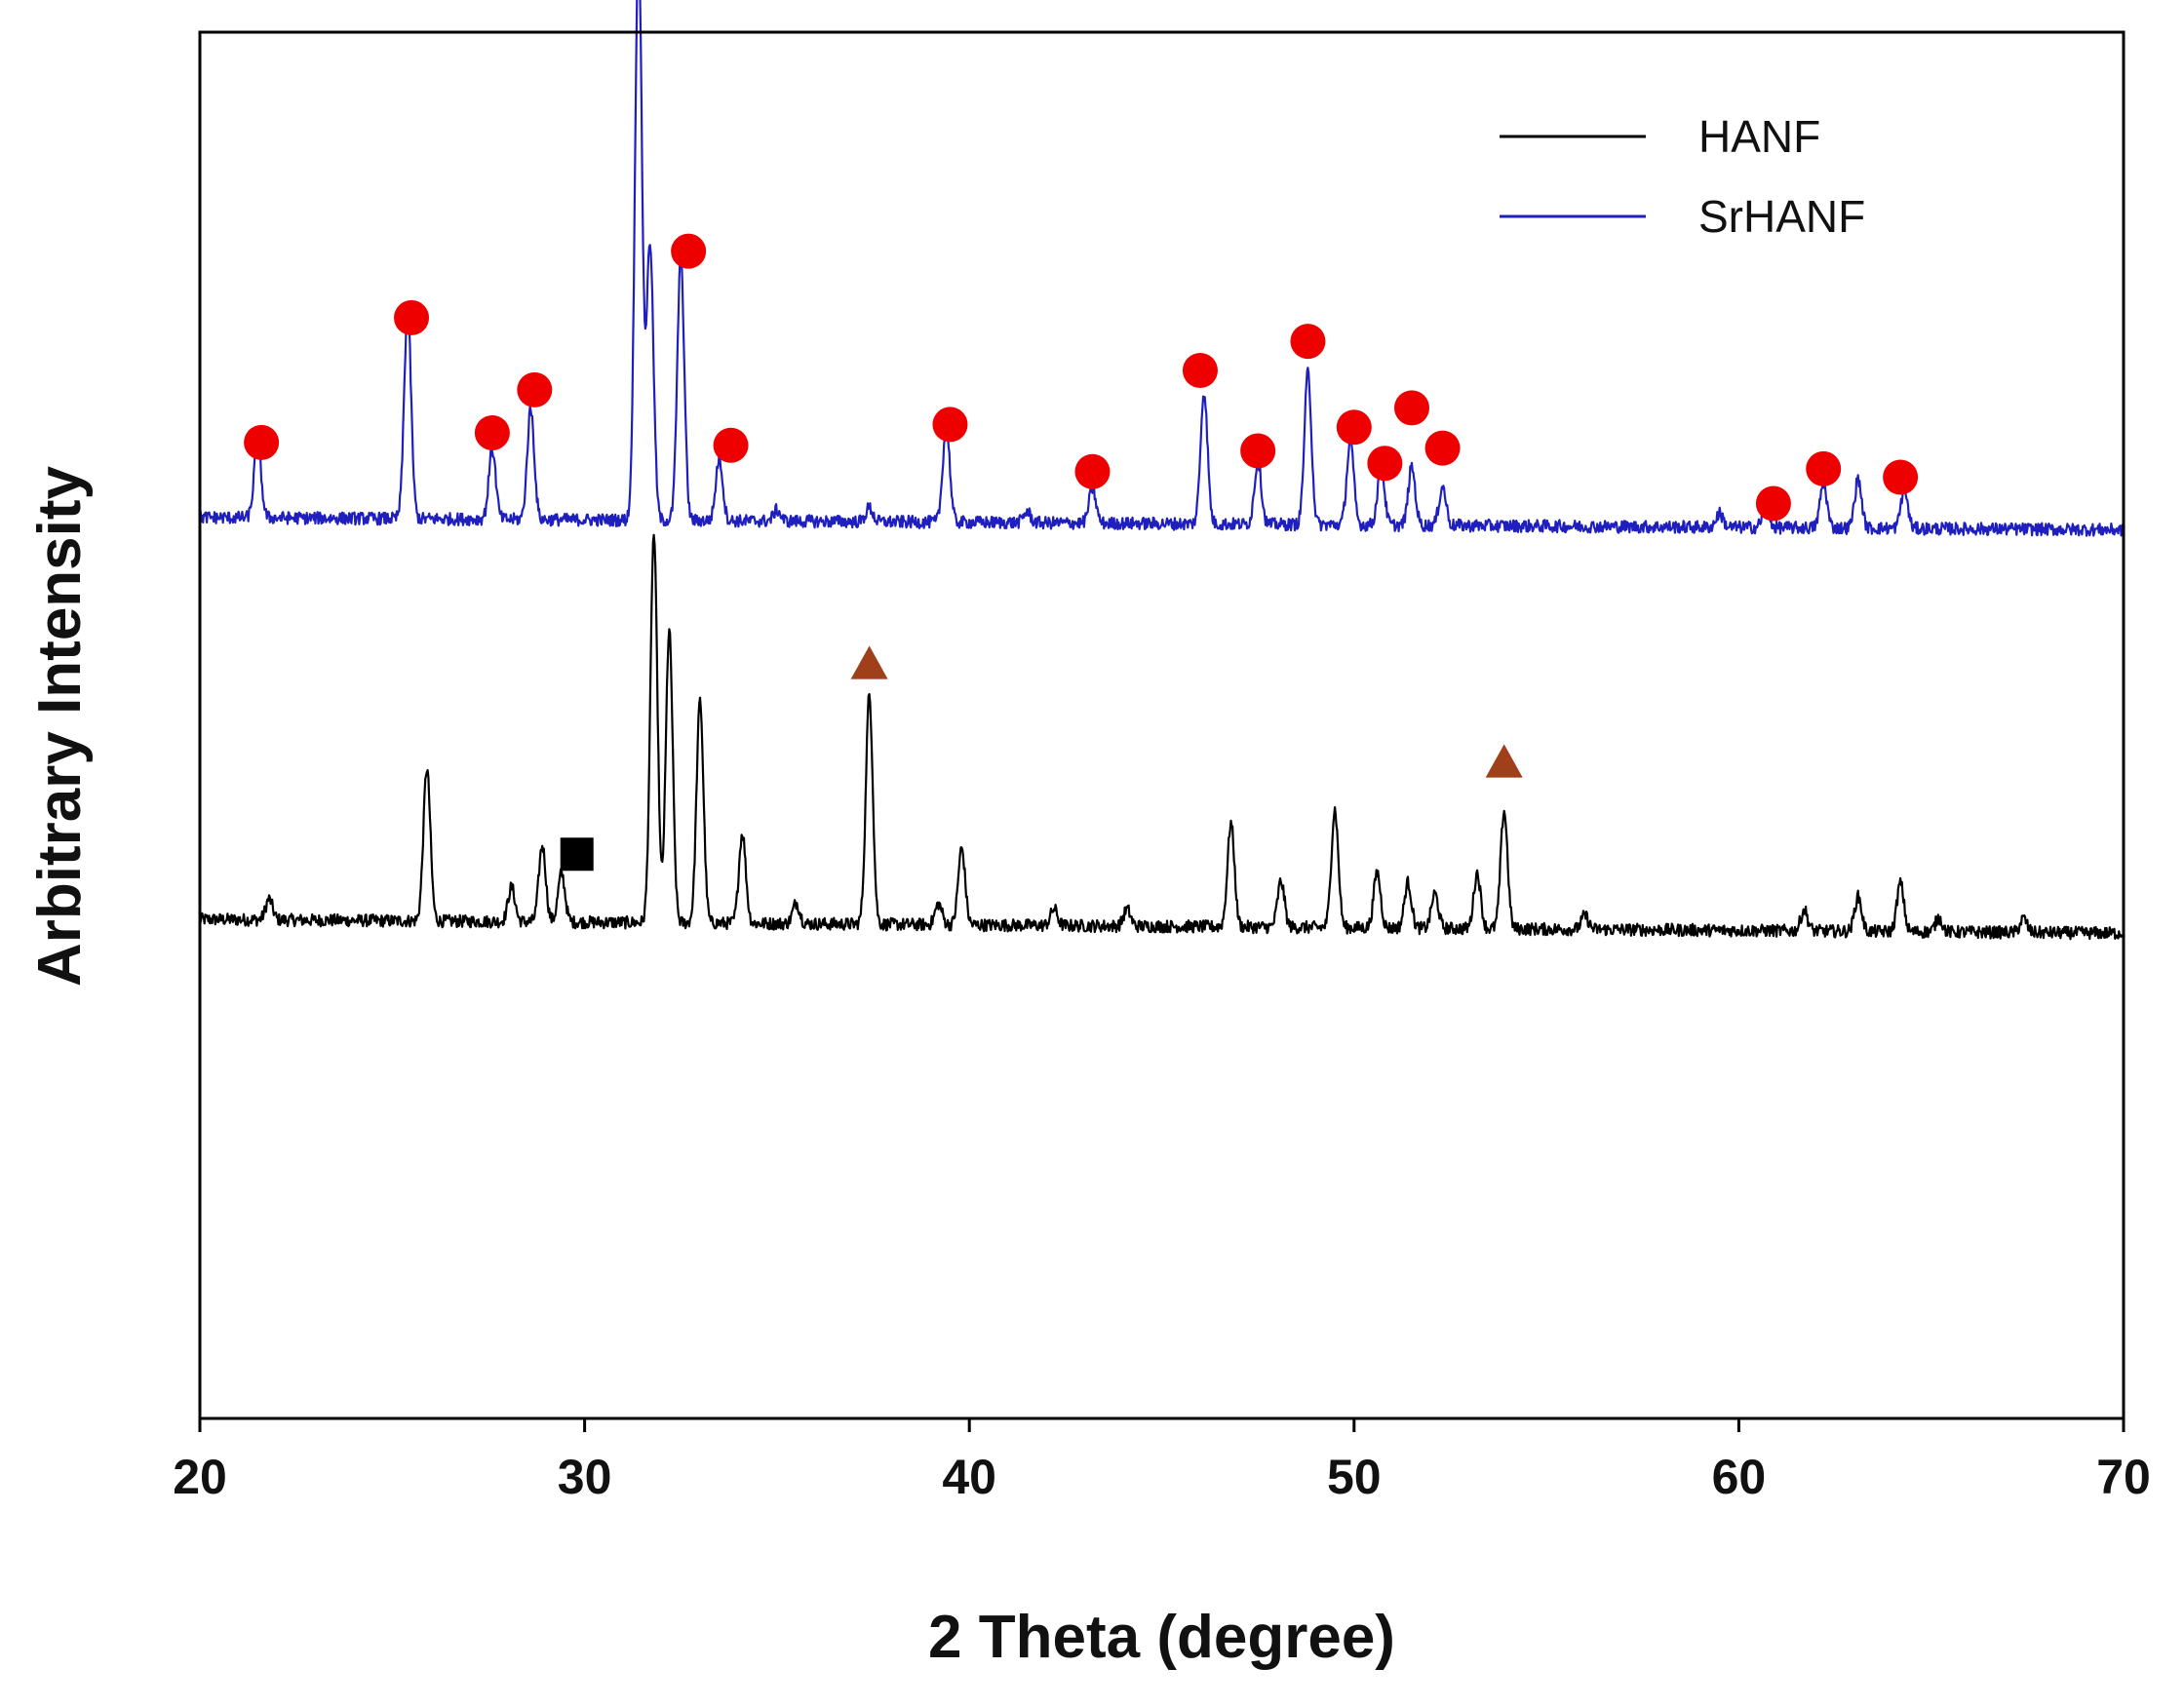 Image resolution: width=2184 pixels, height=1707 pixels. What do you see at coordinates (585, 1477) in the screenshot?
I see `x-tick-label: 30` at bounding box center [585, 1477].